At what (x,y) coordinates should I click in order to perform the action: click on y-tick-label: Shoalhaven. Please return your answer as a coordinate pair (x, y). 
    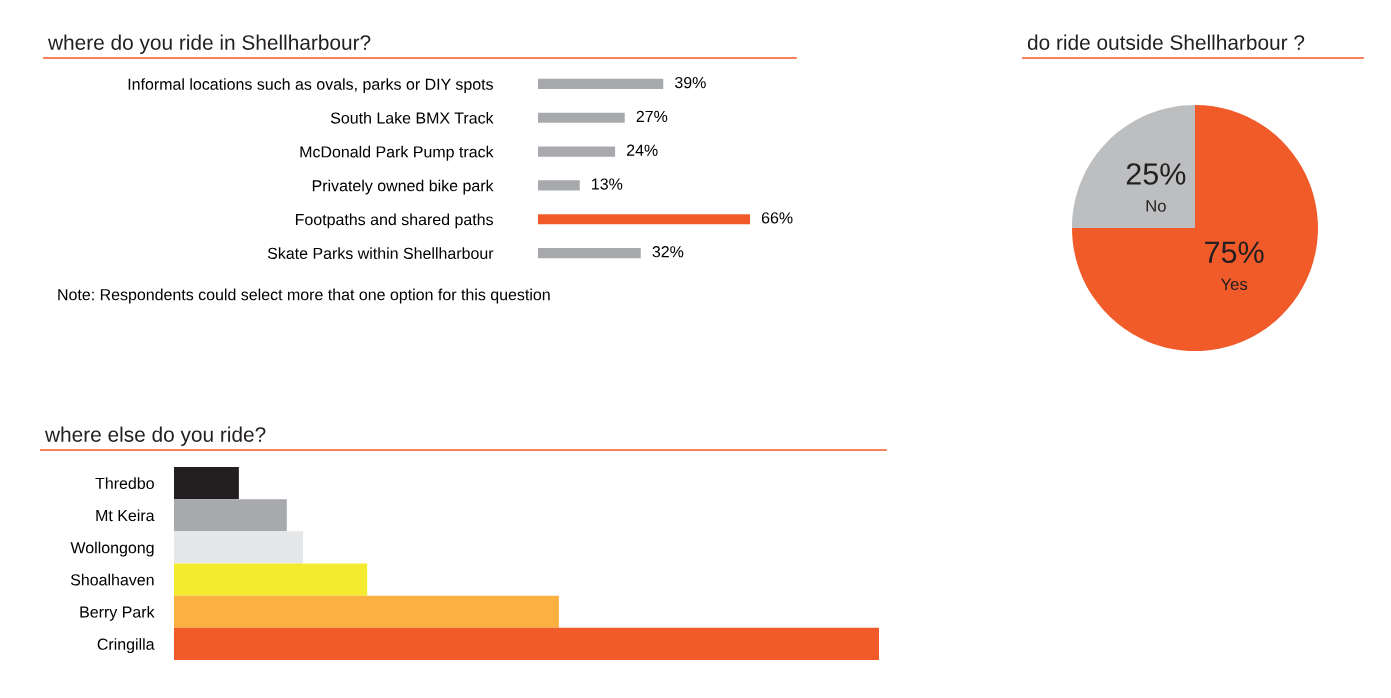
    Looking at the image, I should click on (112, 579).